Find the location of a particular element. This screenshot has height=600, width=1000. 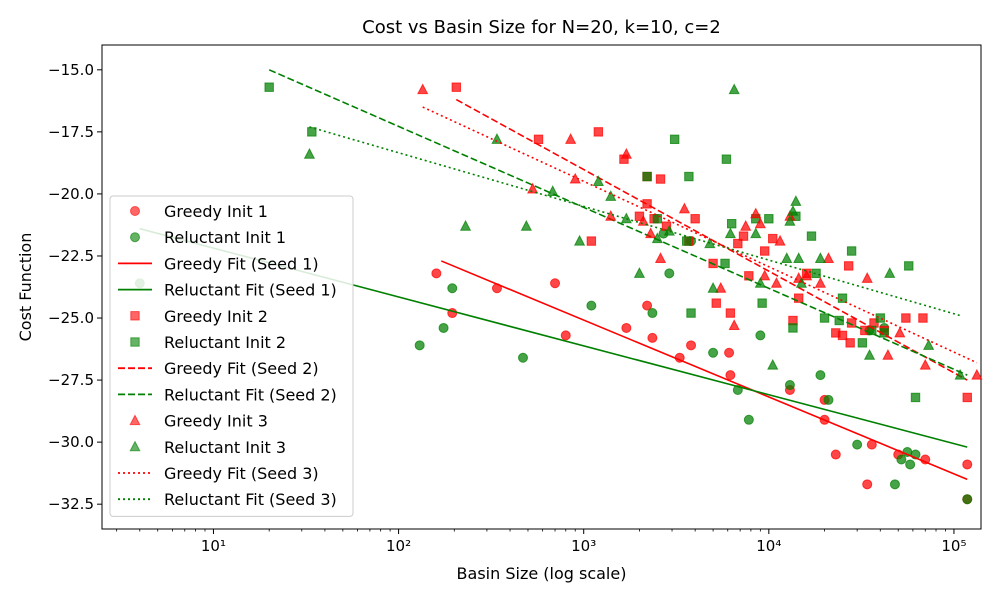

chart-title: Cost vs Basin Size for N=20, k=10, c=2 is located at coordinates (541, 27).